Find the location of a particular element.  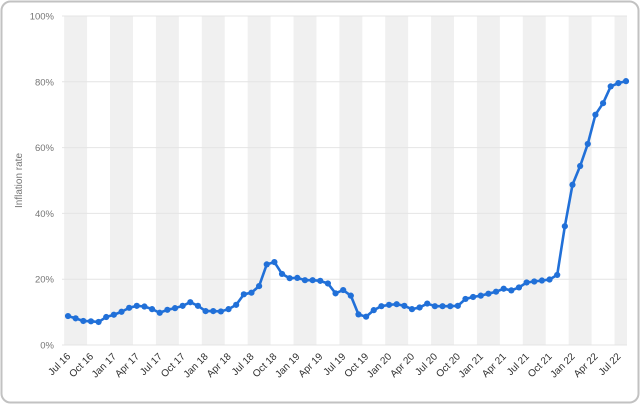

data-point: Dec 18: 20.3% is located at coordinates (289, 278).